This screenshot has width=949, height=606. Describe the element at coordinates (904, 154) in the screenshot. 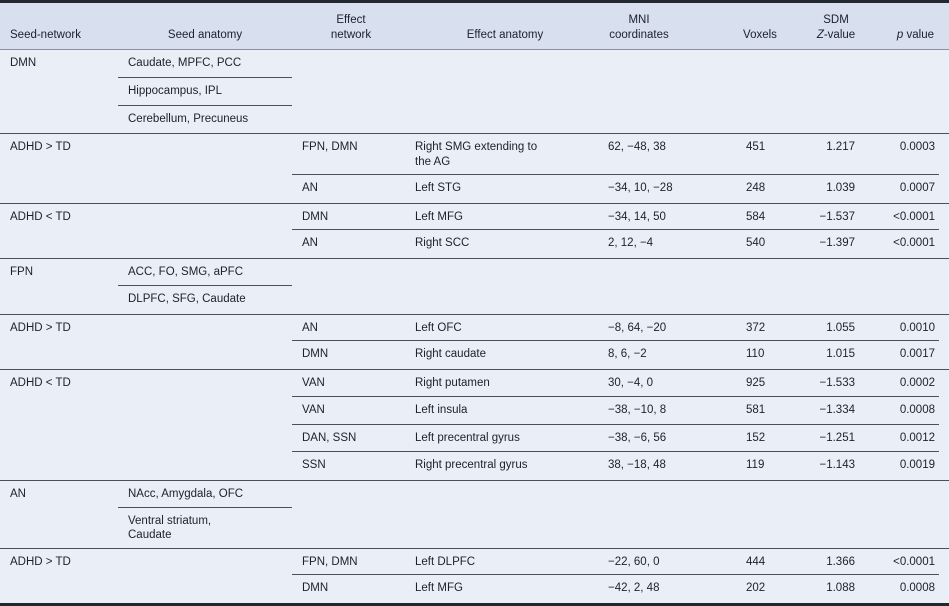

I see `cell-p-value: 0.0003` at that location.